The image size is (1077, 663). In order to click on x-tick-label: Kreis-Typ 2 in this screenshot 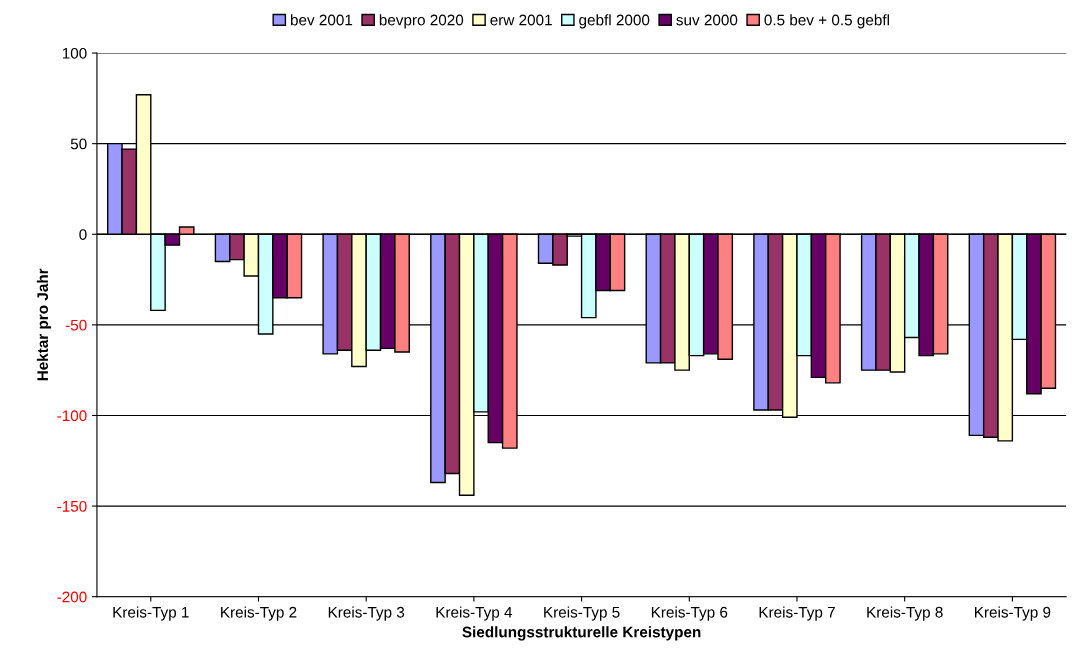, I will do `click(259, 613)`.